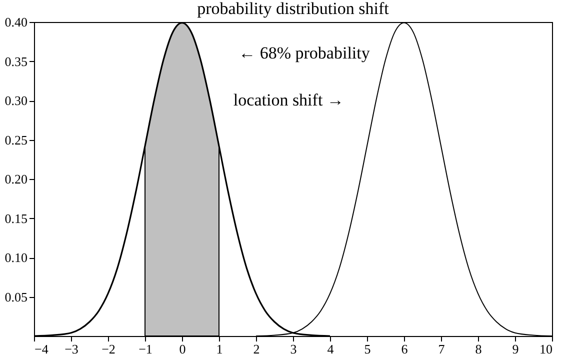 The width and height of the screenshot is (566, 362). What do you see at coordinates (546, 349) in the screenshot?
I see `x-tick-label: 10` at bounding box center [546, 349].